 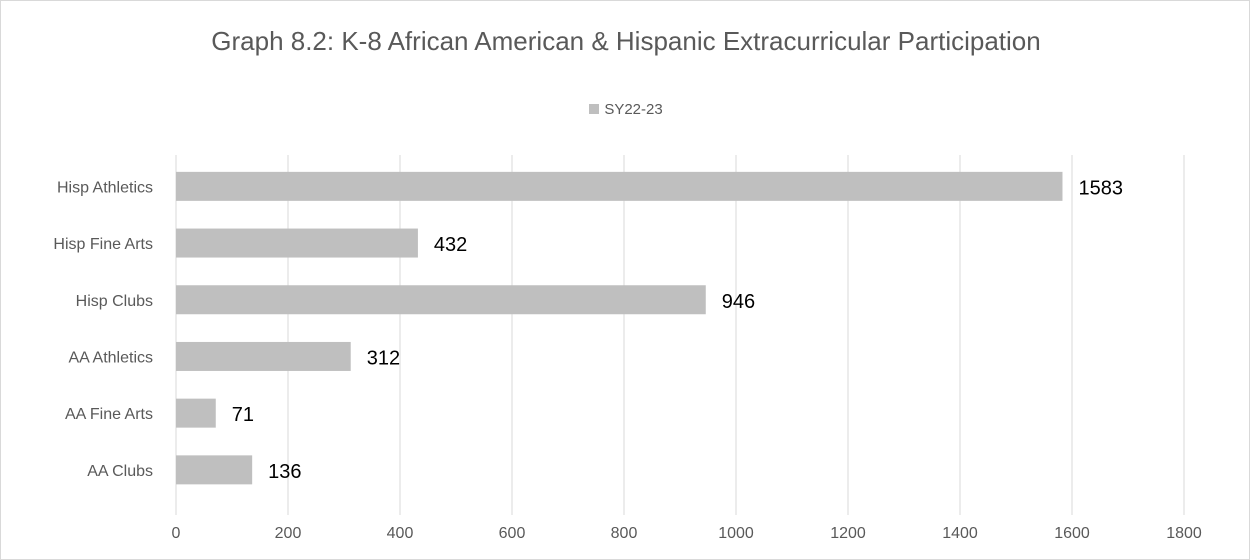 I want to click on bar-hisp-athletics, so click(x=619, y=186).